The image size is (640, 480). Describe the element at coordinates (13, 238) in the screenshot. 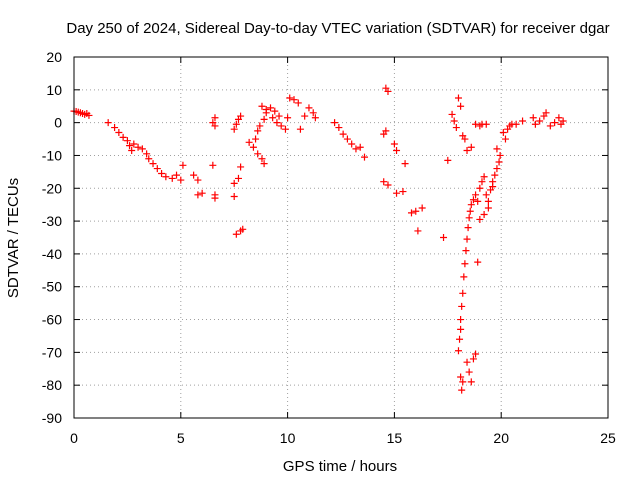

I see `y-axis-label: SDTVAR / TECUs` at that location.